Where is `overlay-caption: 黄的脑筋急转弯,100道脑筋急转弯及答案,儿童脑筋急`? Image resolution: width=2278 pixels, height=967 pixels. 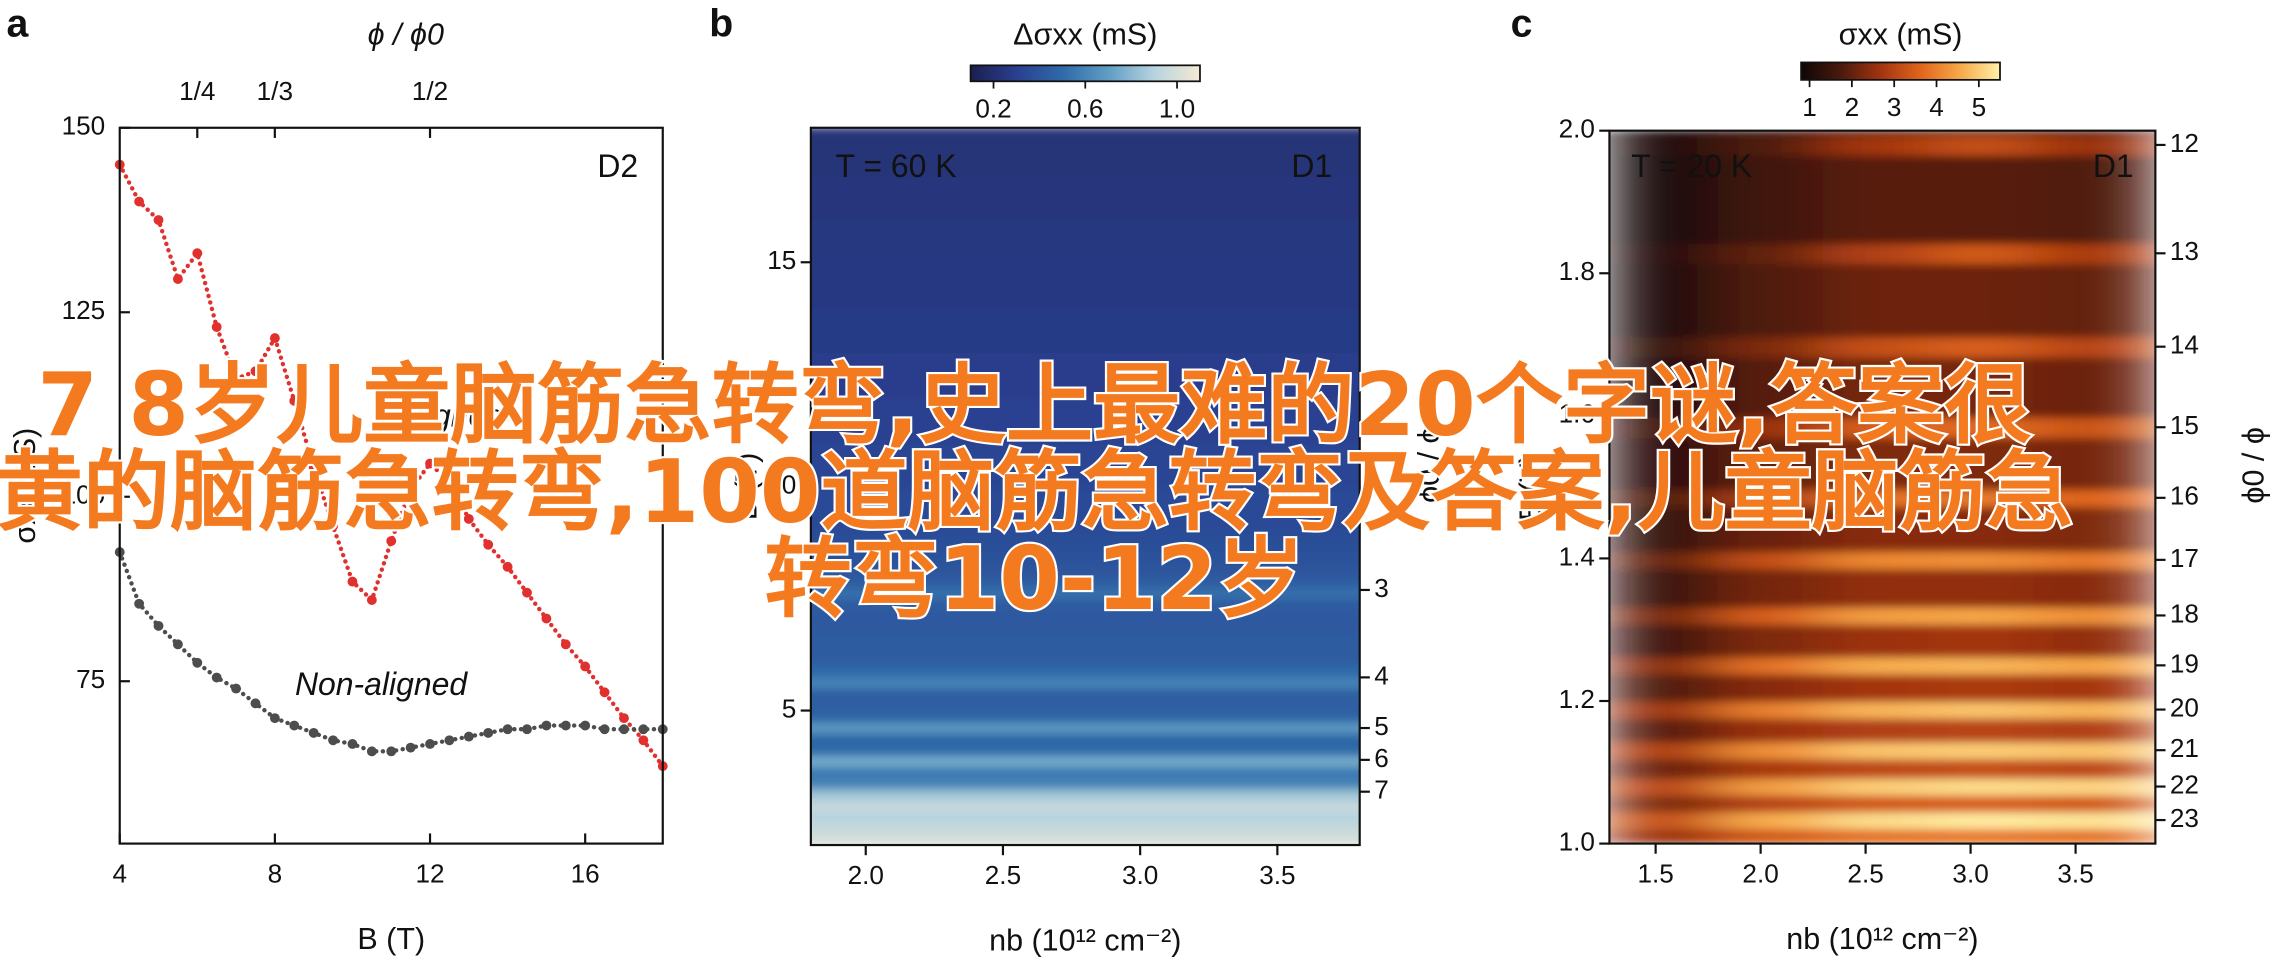 overlay-caption: 黄的脑筋急转弯,100道脑筋急转弯及答案,儿童脑筋急 is located at coordinates (1036, 492).